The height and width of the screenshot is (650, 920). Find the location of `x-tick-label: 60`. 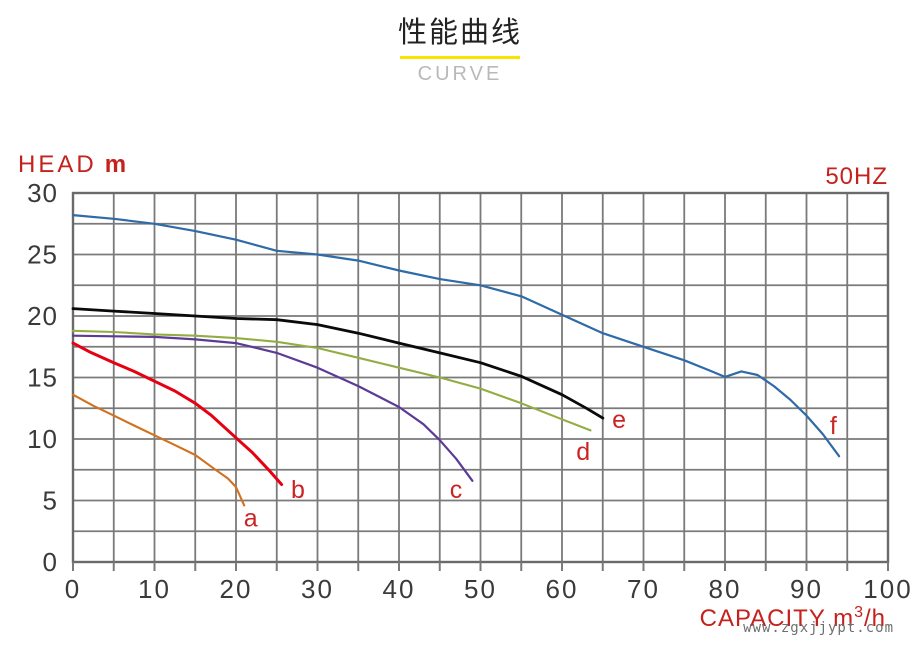

x-tick-label: 60 is located at coordinates (562, 589).